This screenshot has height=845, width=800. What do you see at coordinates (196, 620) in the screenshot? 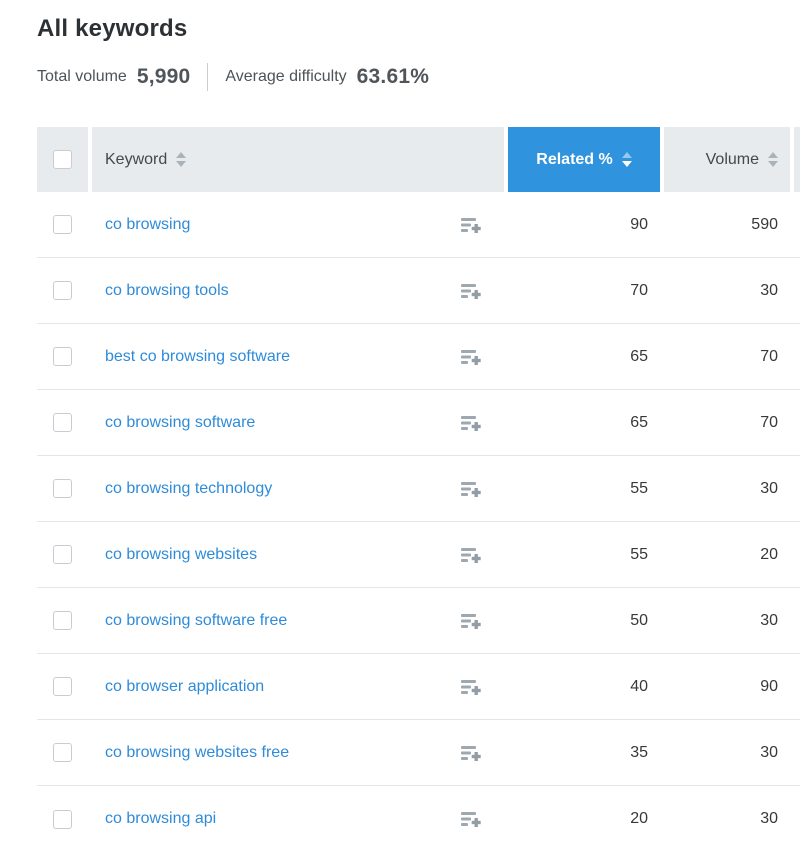
I see `keyword-link: co browsing software free` at bounding box center [196, 620].